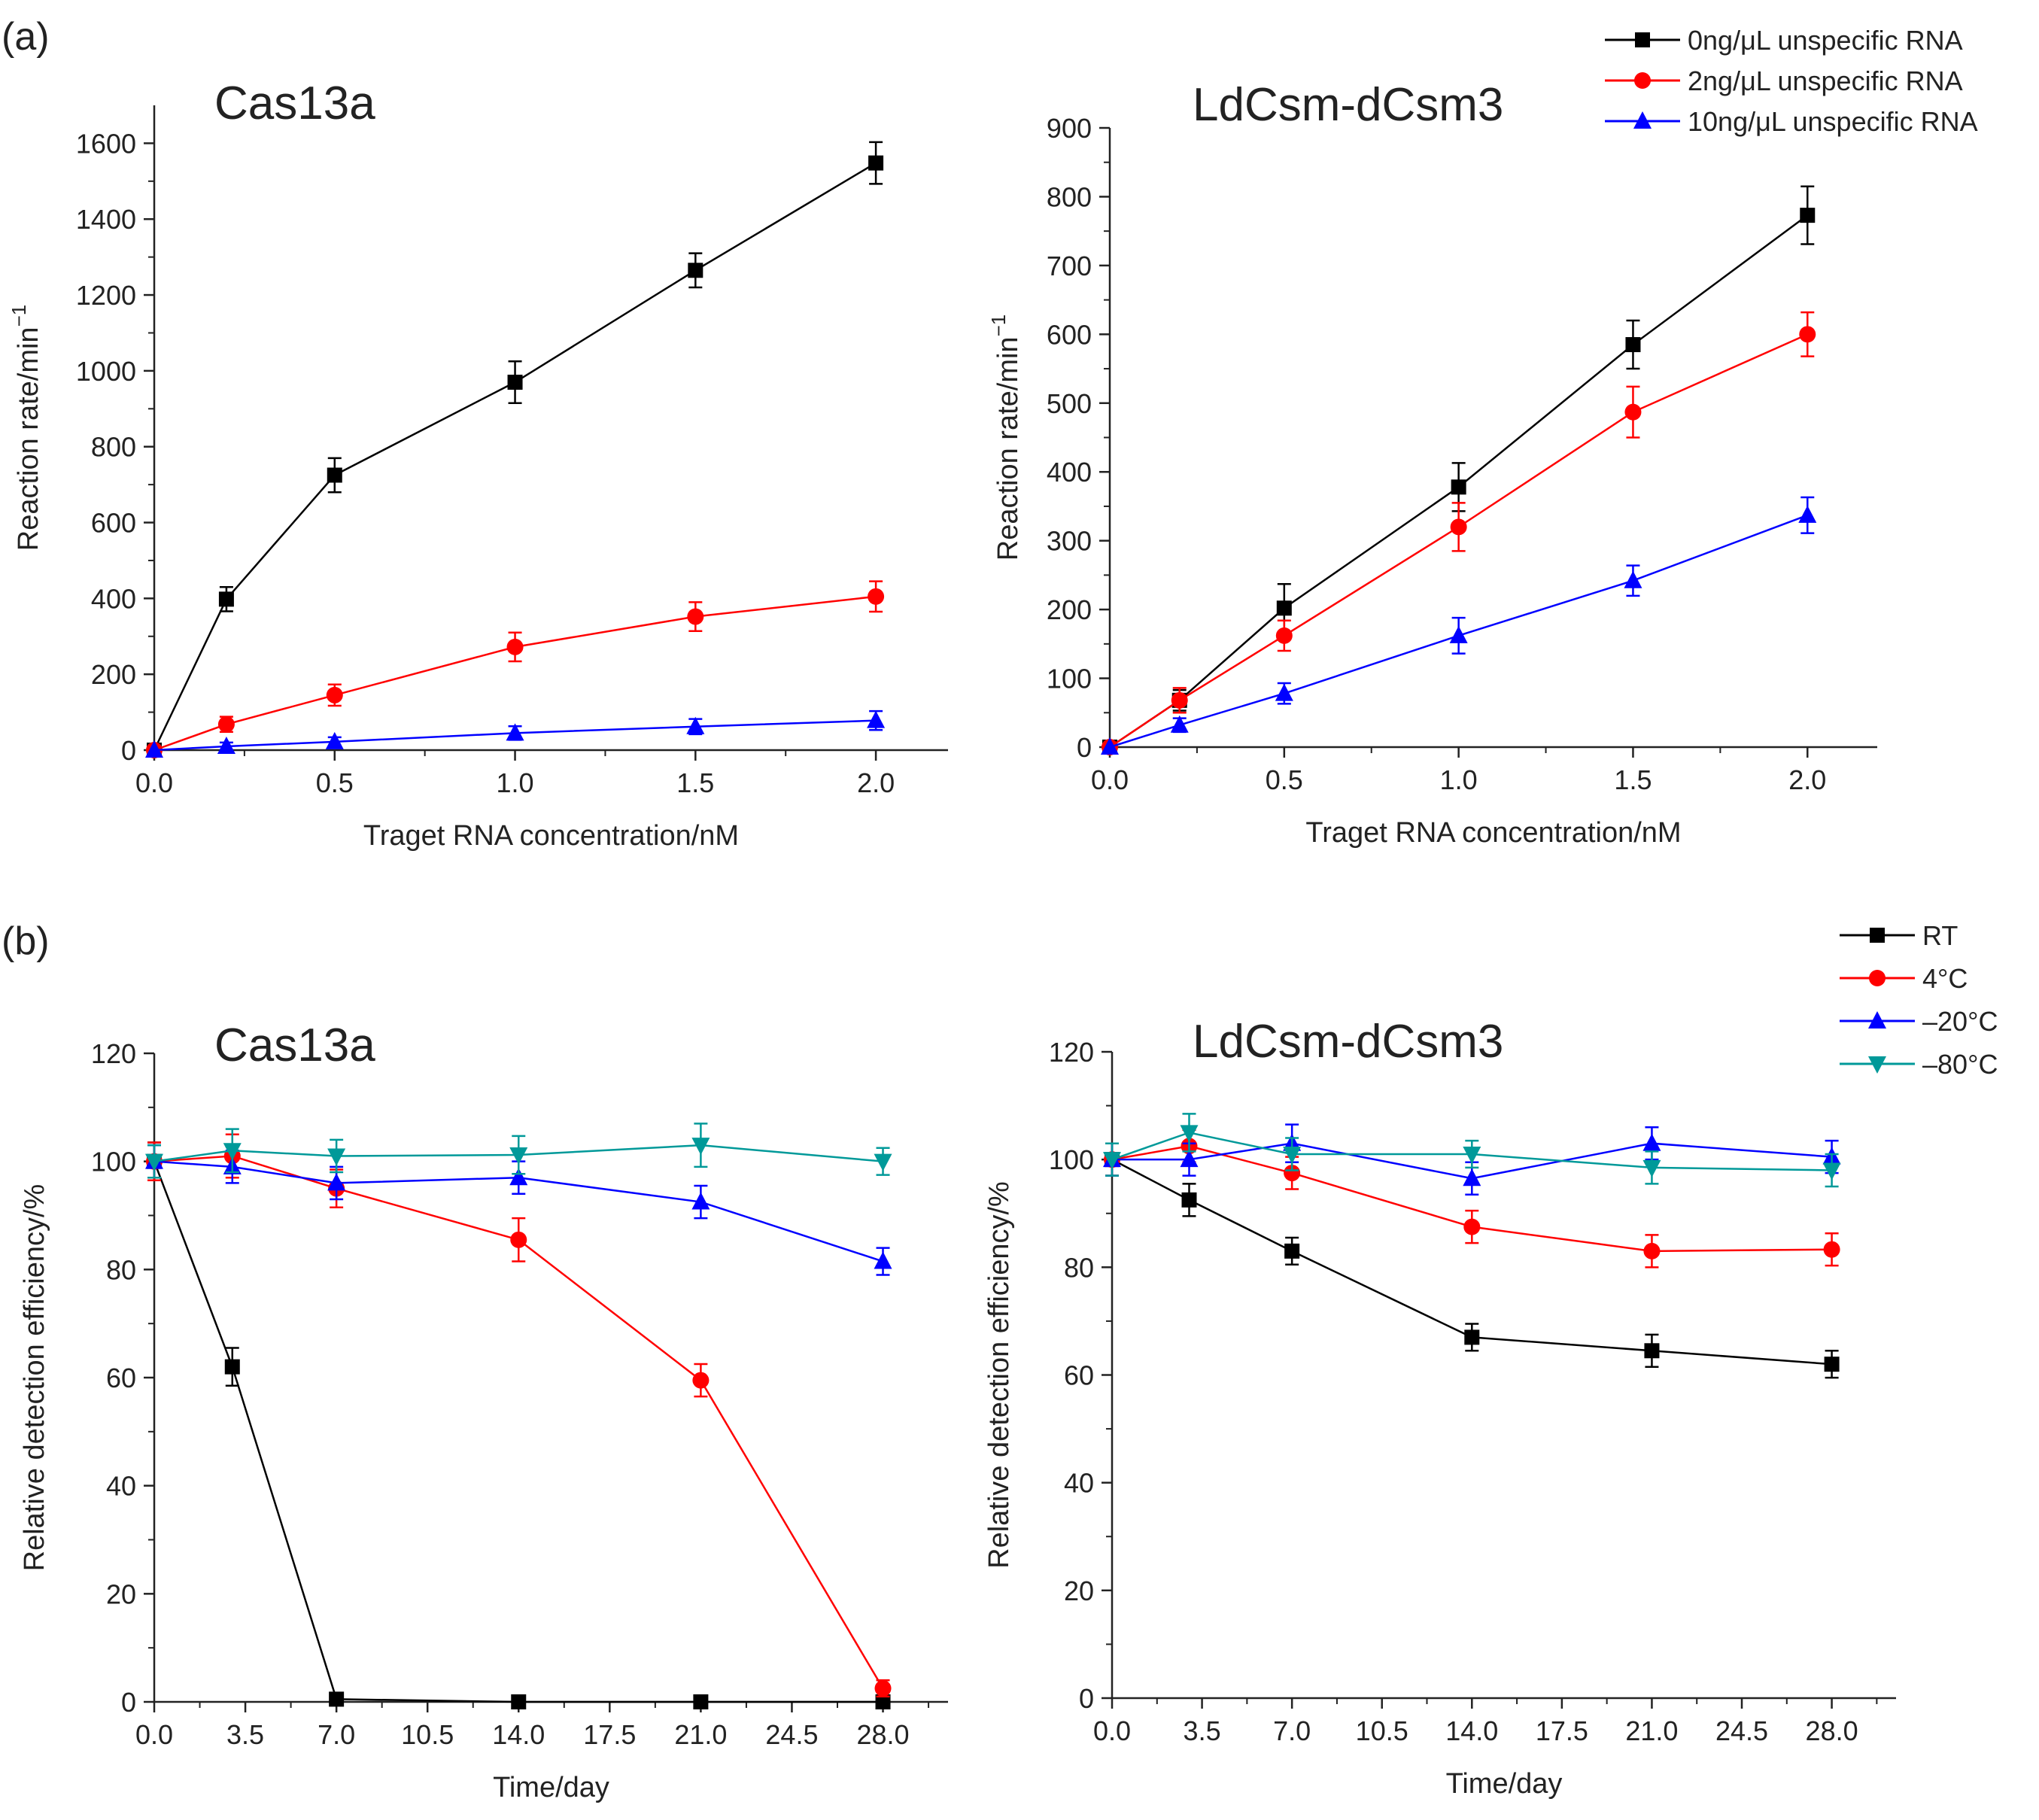 The height and width of the screenshot is (1820, 2039). I want to click on x-tick-label: 0.5, so click(1284, 779).